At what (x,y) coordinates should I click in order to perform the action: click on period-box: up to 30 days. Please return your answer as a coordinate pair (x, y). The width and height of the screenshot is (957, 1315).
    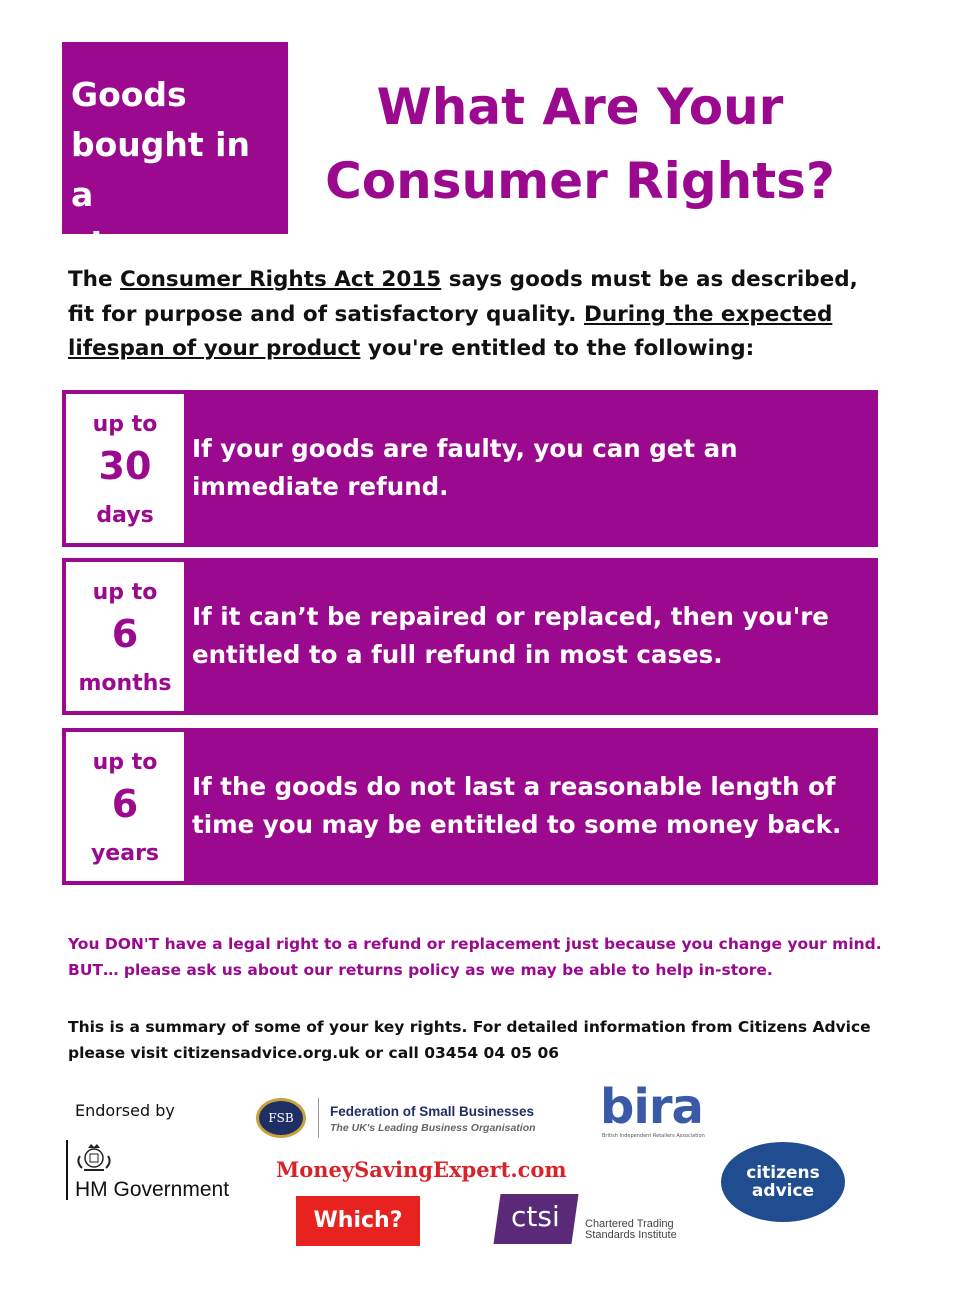
    Looking at the image, I should click on (125, 468).